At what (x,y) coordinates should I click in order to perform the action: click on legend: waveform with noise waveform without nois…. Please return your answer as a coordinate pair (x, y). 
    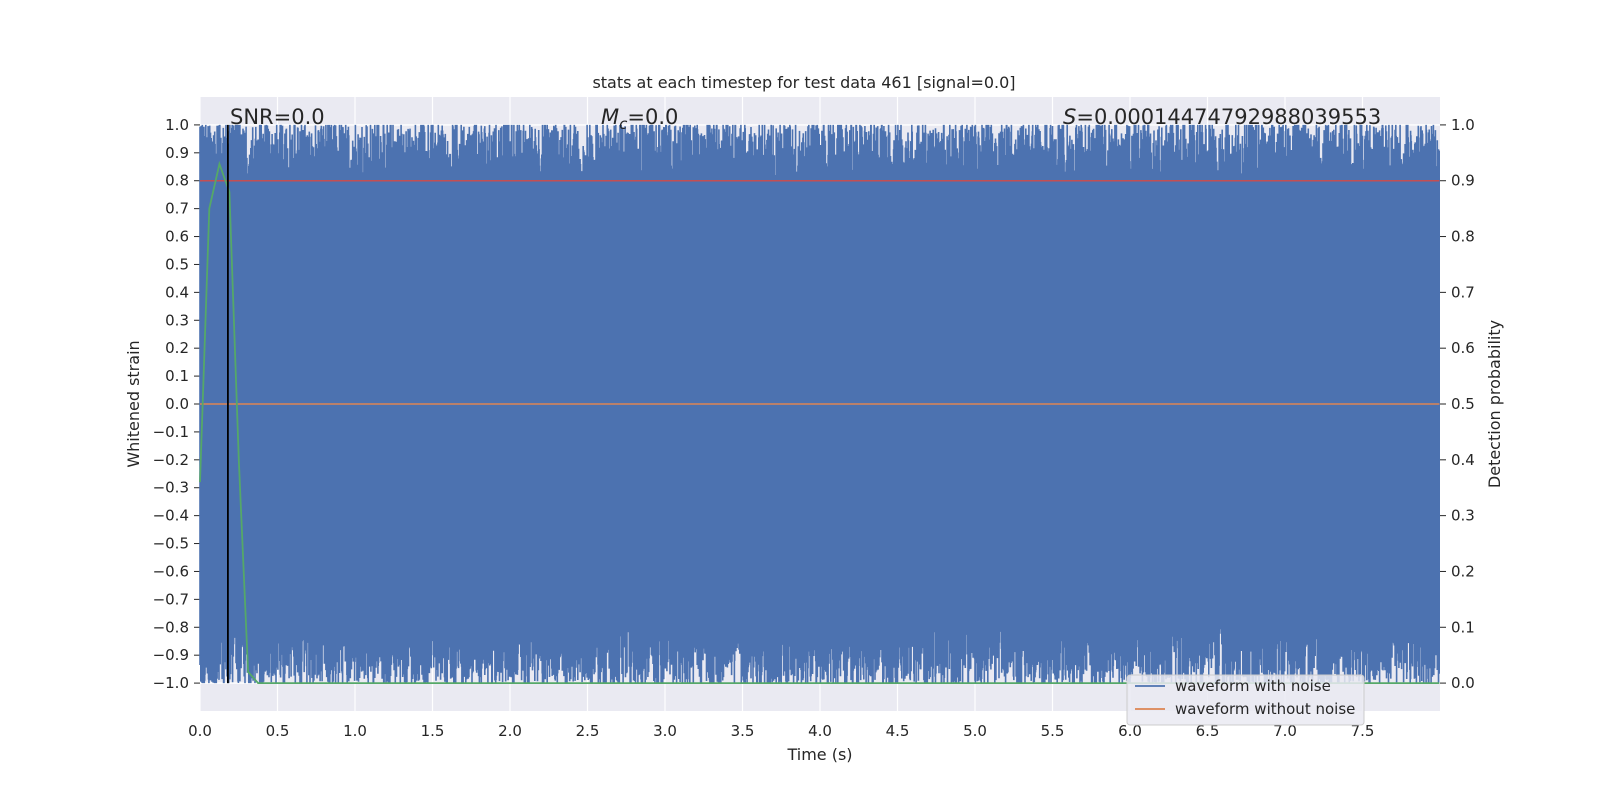
    Looking at the image, I should click on (1245, 700).